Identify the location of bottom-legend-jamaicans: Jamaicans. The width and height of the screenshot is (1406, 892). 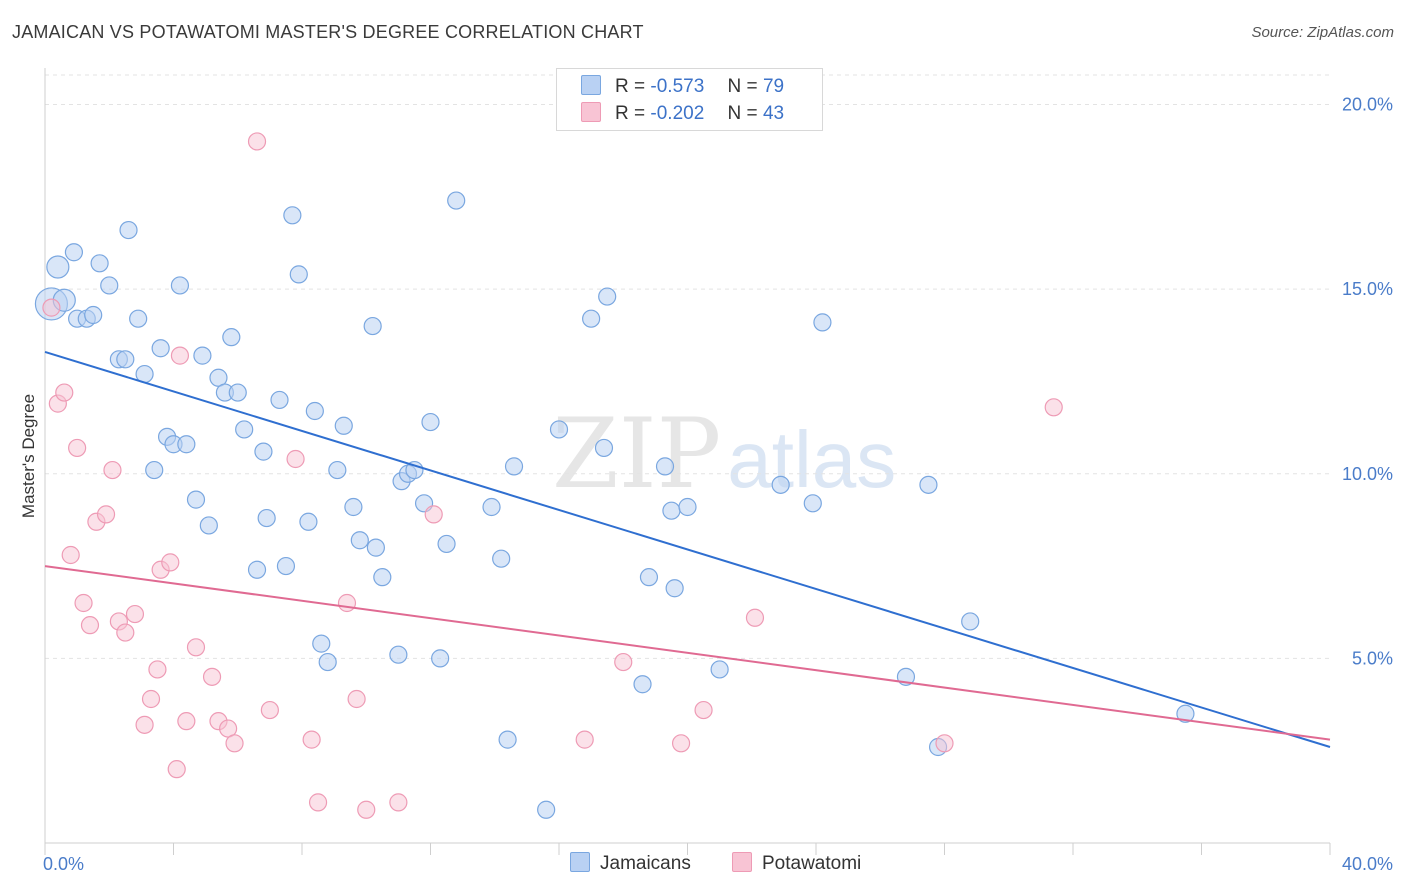
(630, 863).